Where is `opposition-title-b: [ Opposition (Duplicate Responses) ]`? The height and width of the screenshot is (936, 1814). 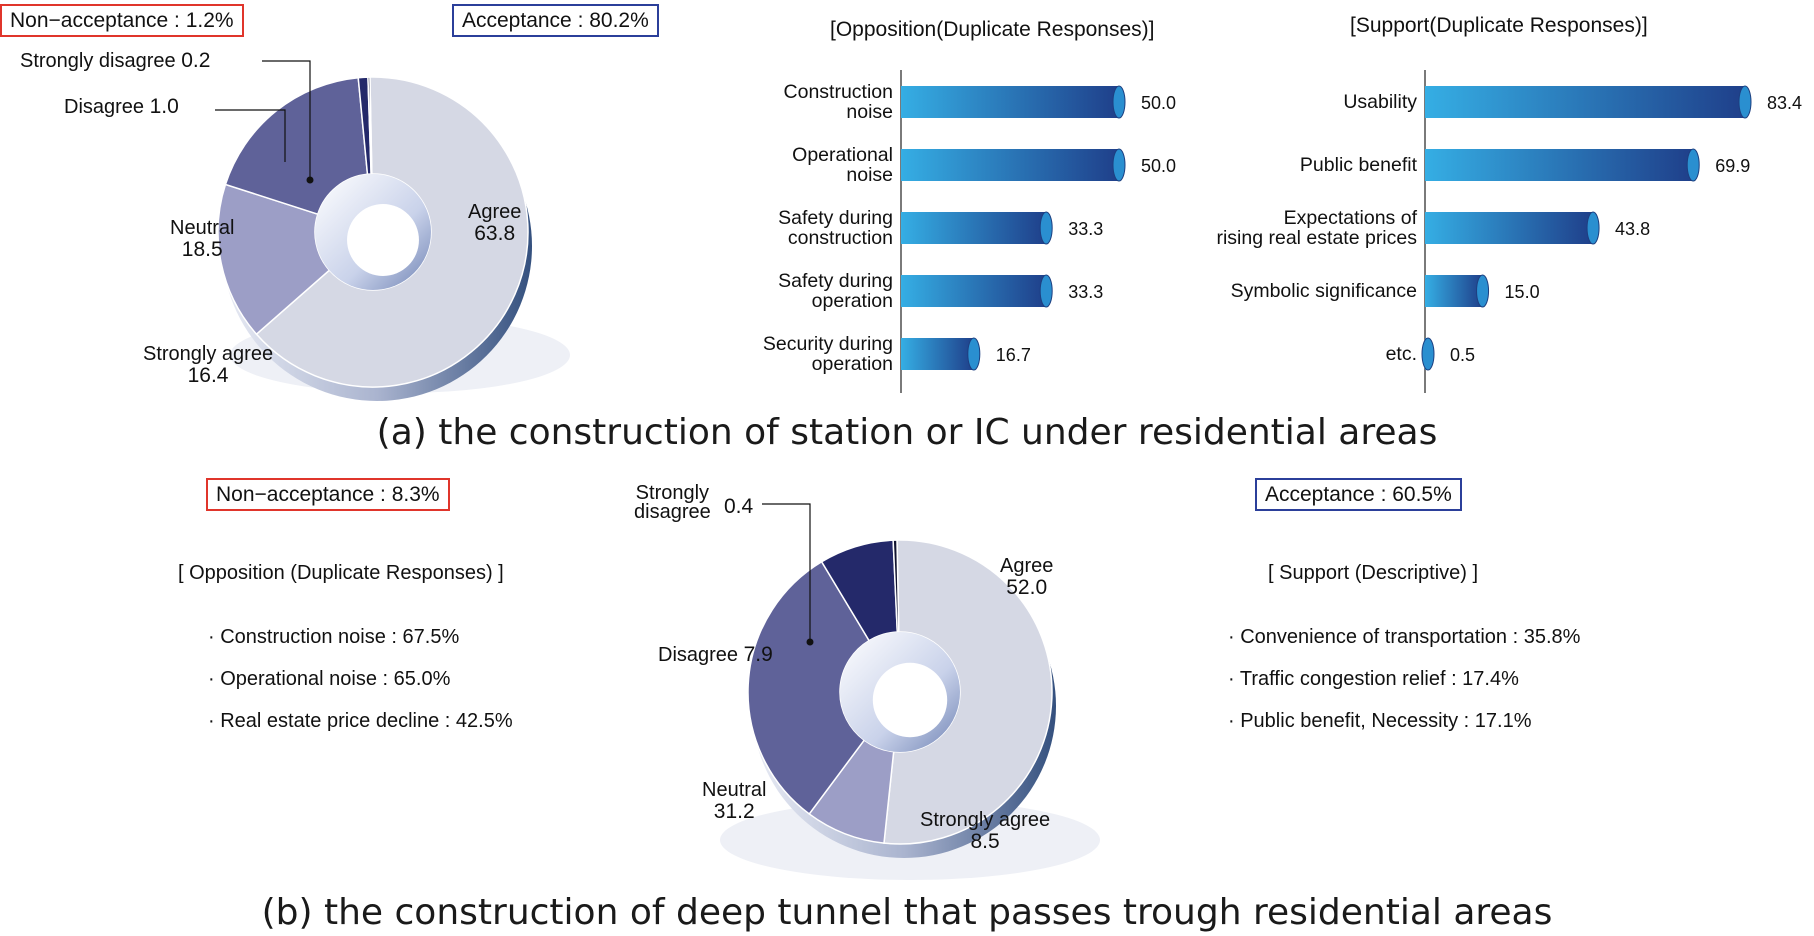 opposition-title-b: [ Opposition (Duplicate Responses) ] is located at coordinates (341, 573).